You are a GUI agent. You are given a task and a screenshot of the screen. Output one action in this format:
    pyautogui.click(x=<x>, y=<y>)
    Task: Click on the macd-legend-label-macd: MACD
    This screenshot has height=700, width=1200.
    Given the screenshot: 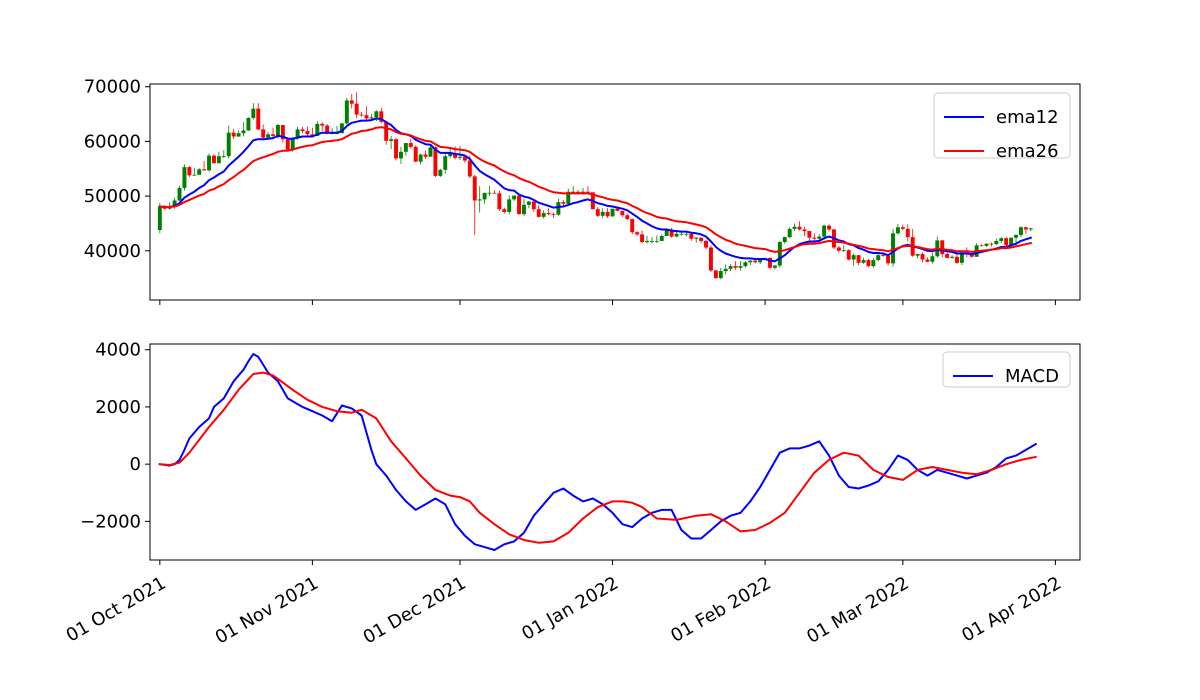 What is the action you would take?
    pyautogui.click(x=1032, y=376)
    